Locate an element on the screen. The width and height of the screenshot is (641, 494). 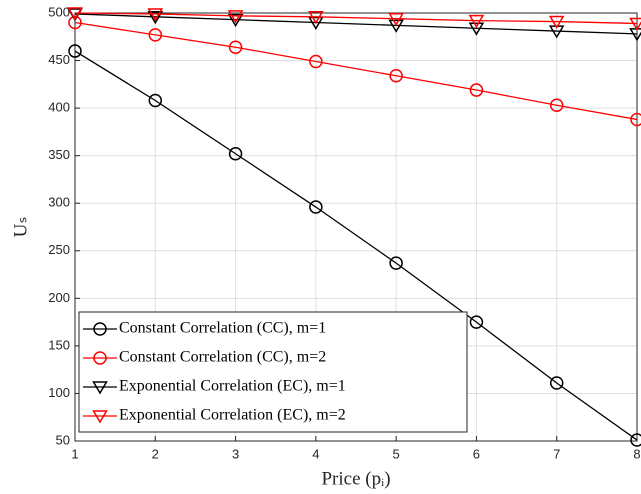
y-tick-label: 150 is located at coordinates (59, 344).